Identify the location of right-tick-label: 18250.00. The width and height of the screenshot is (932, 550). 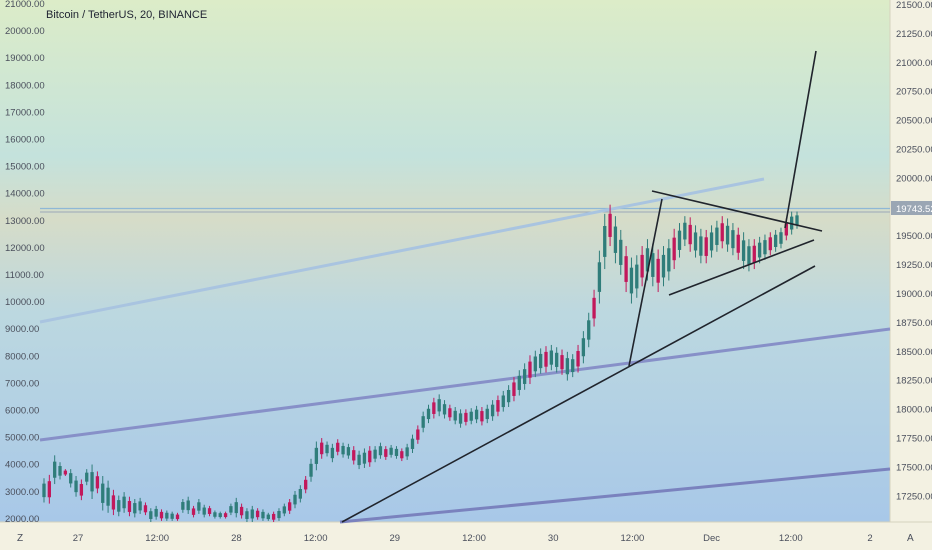
(914, 381).